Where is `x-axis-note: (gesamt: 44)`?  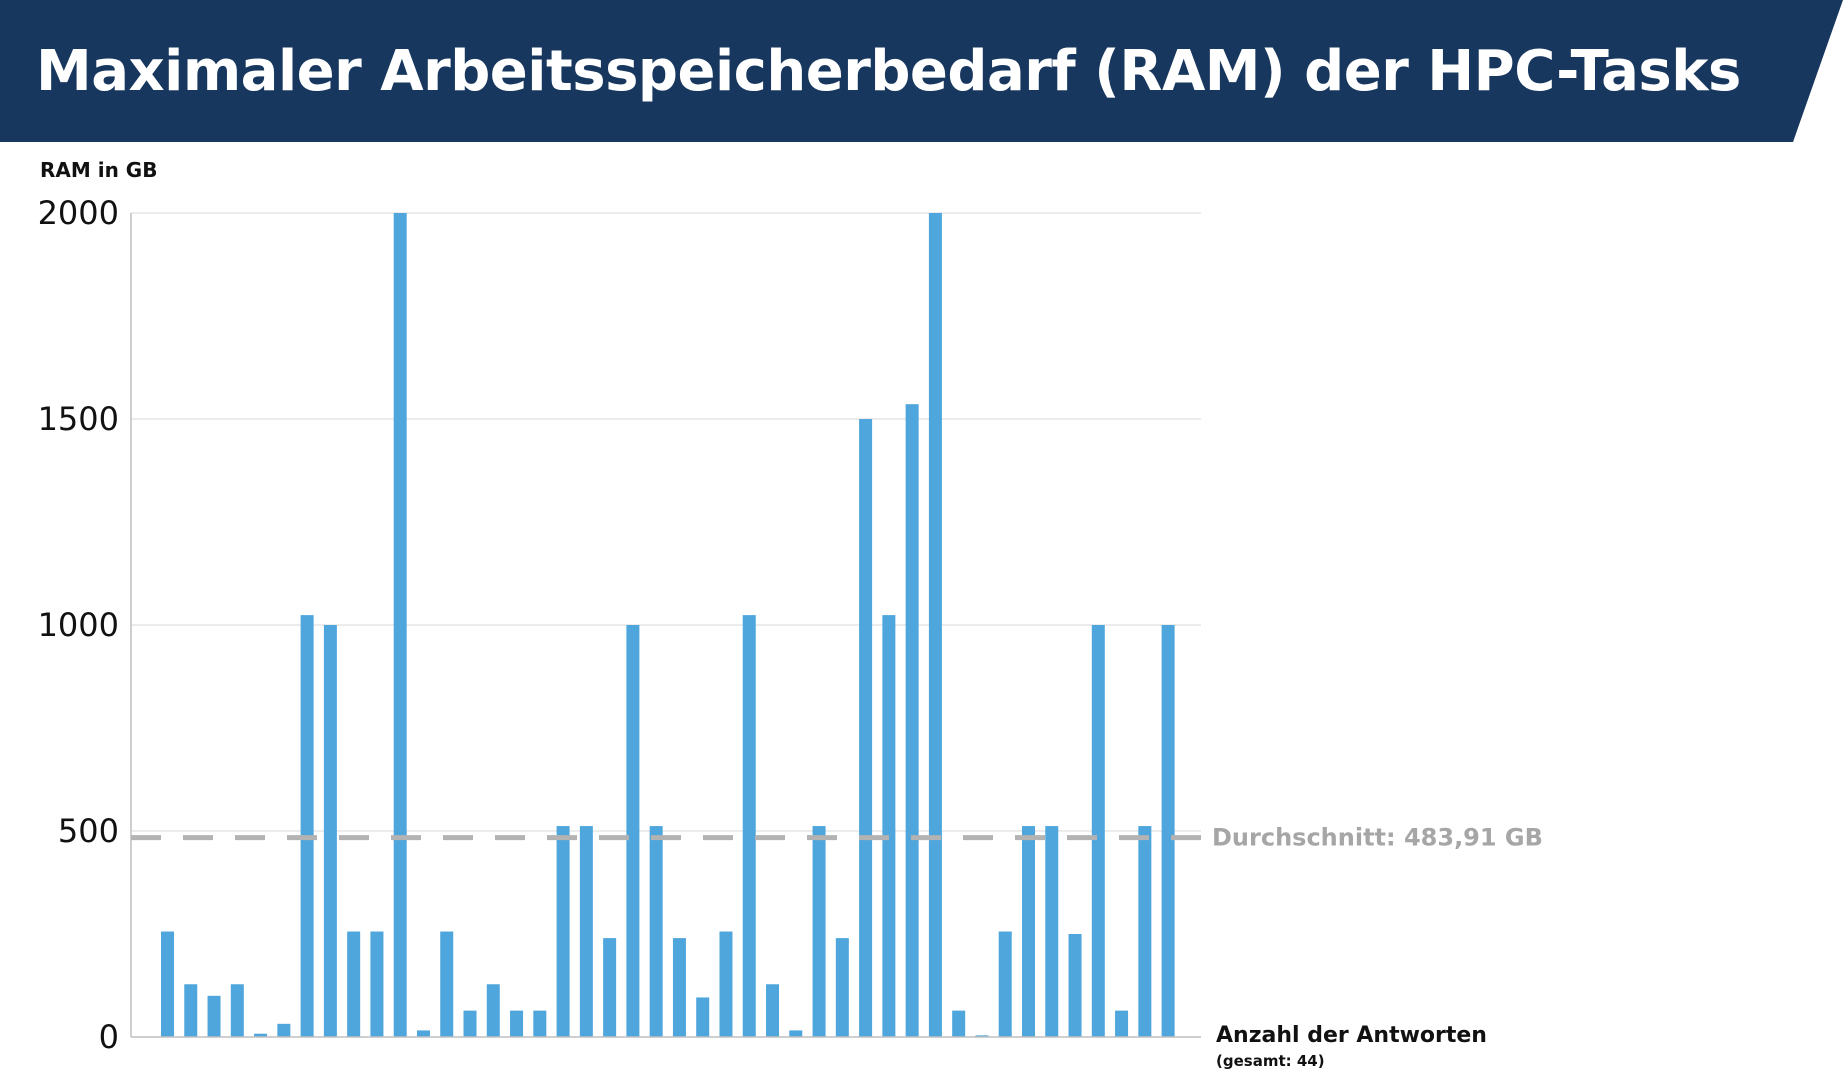
x-axis-note: (gesamt: 44) is located at coordinates (1270, 1061).